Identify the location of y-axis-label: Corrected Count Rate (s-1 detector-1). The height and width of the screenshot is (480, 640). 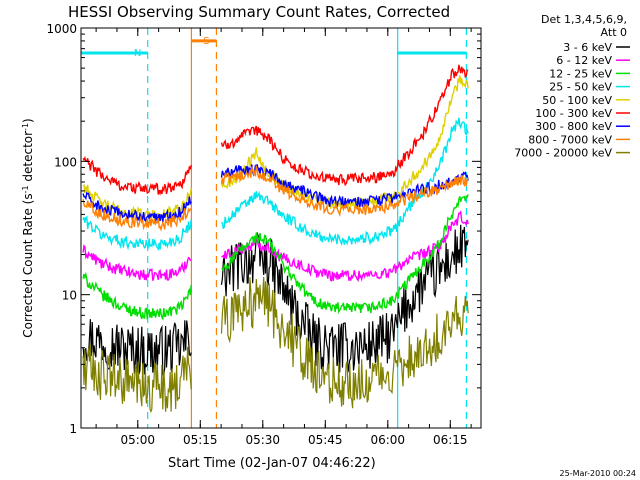
(28, 227).